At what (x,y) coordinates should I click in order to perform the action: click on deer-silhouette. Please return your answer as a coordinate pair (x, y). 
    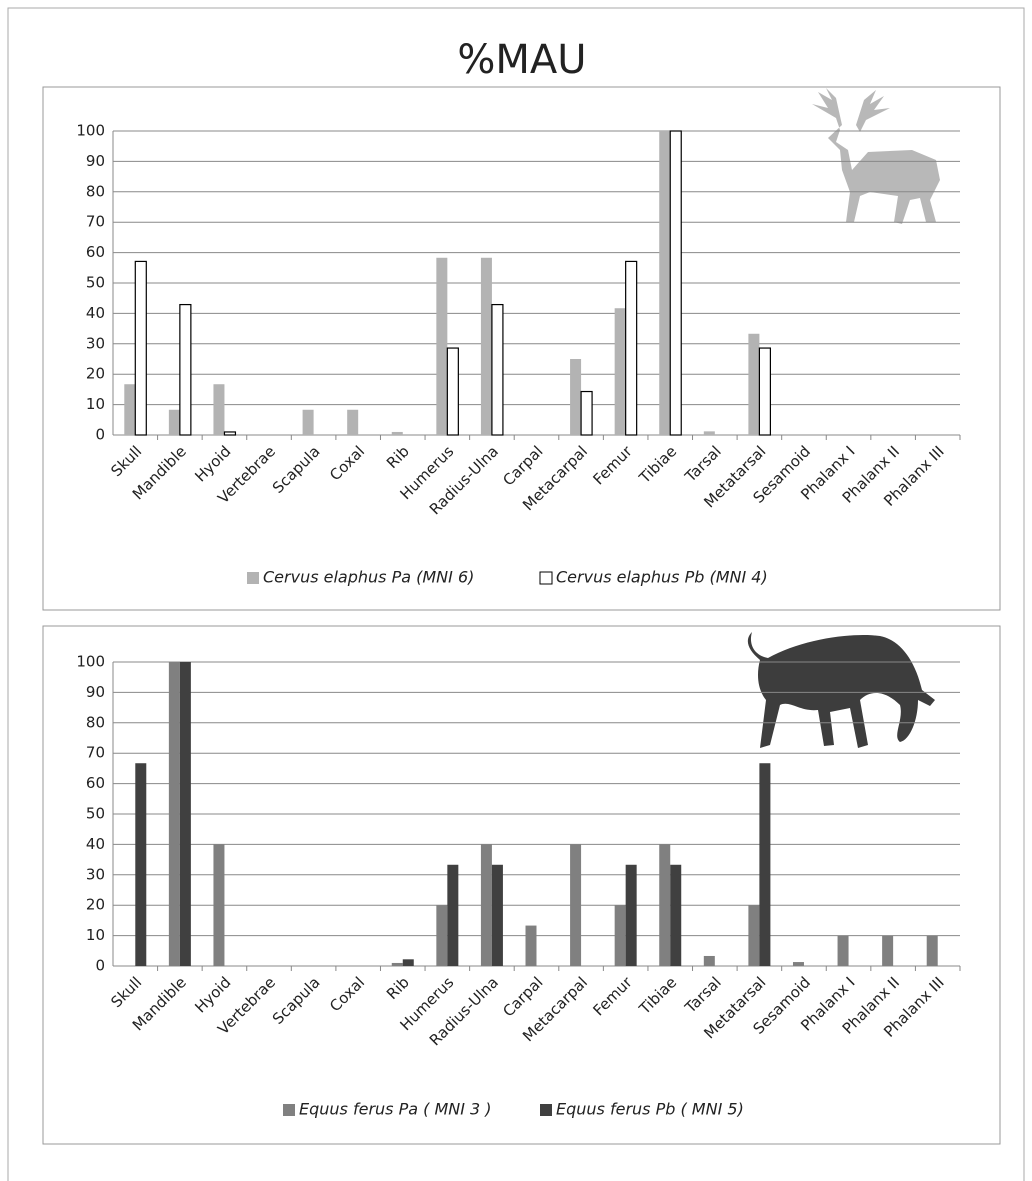
    Looking at the image, I should click on (876, 156).